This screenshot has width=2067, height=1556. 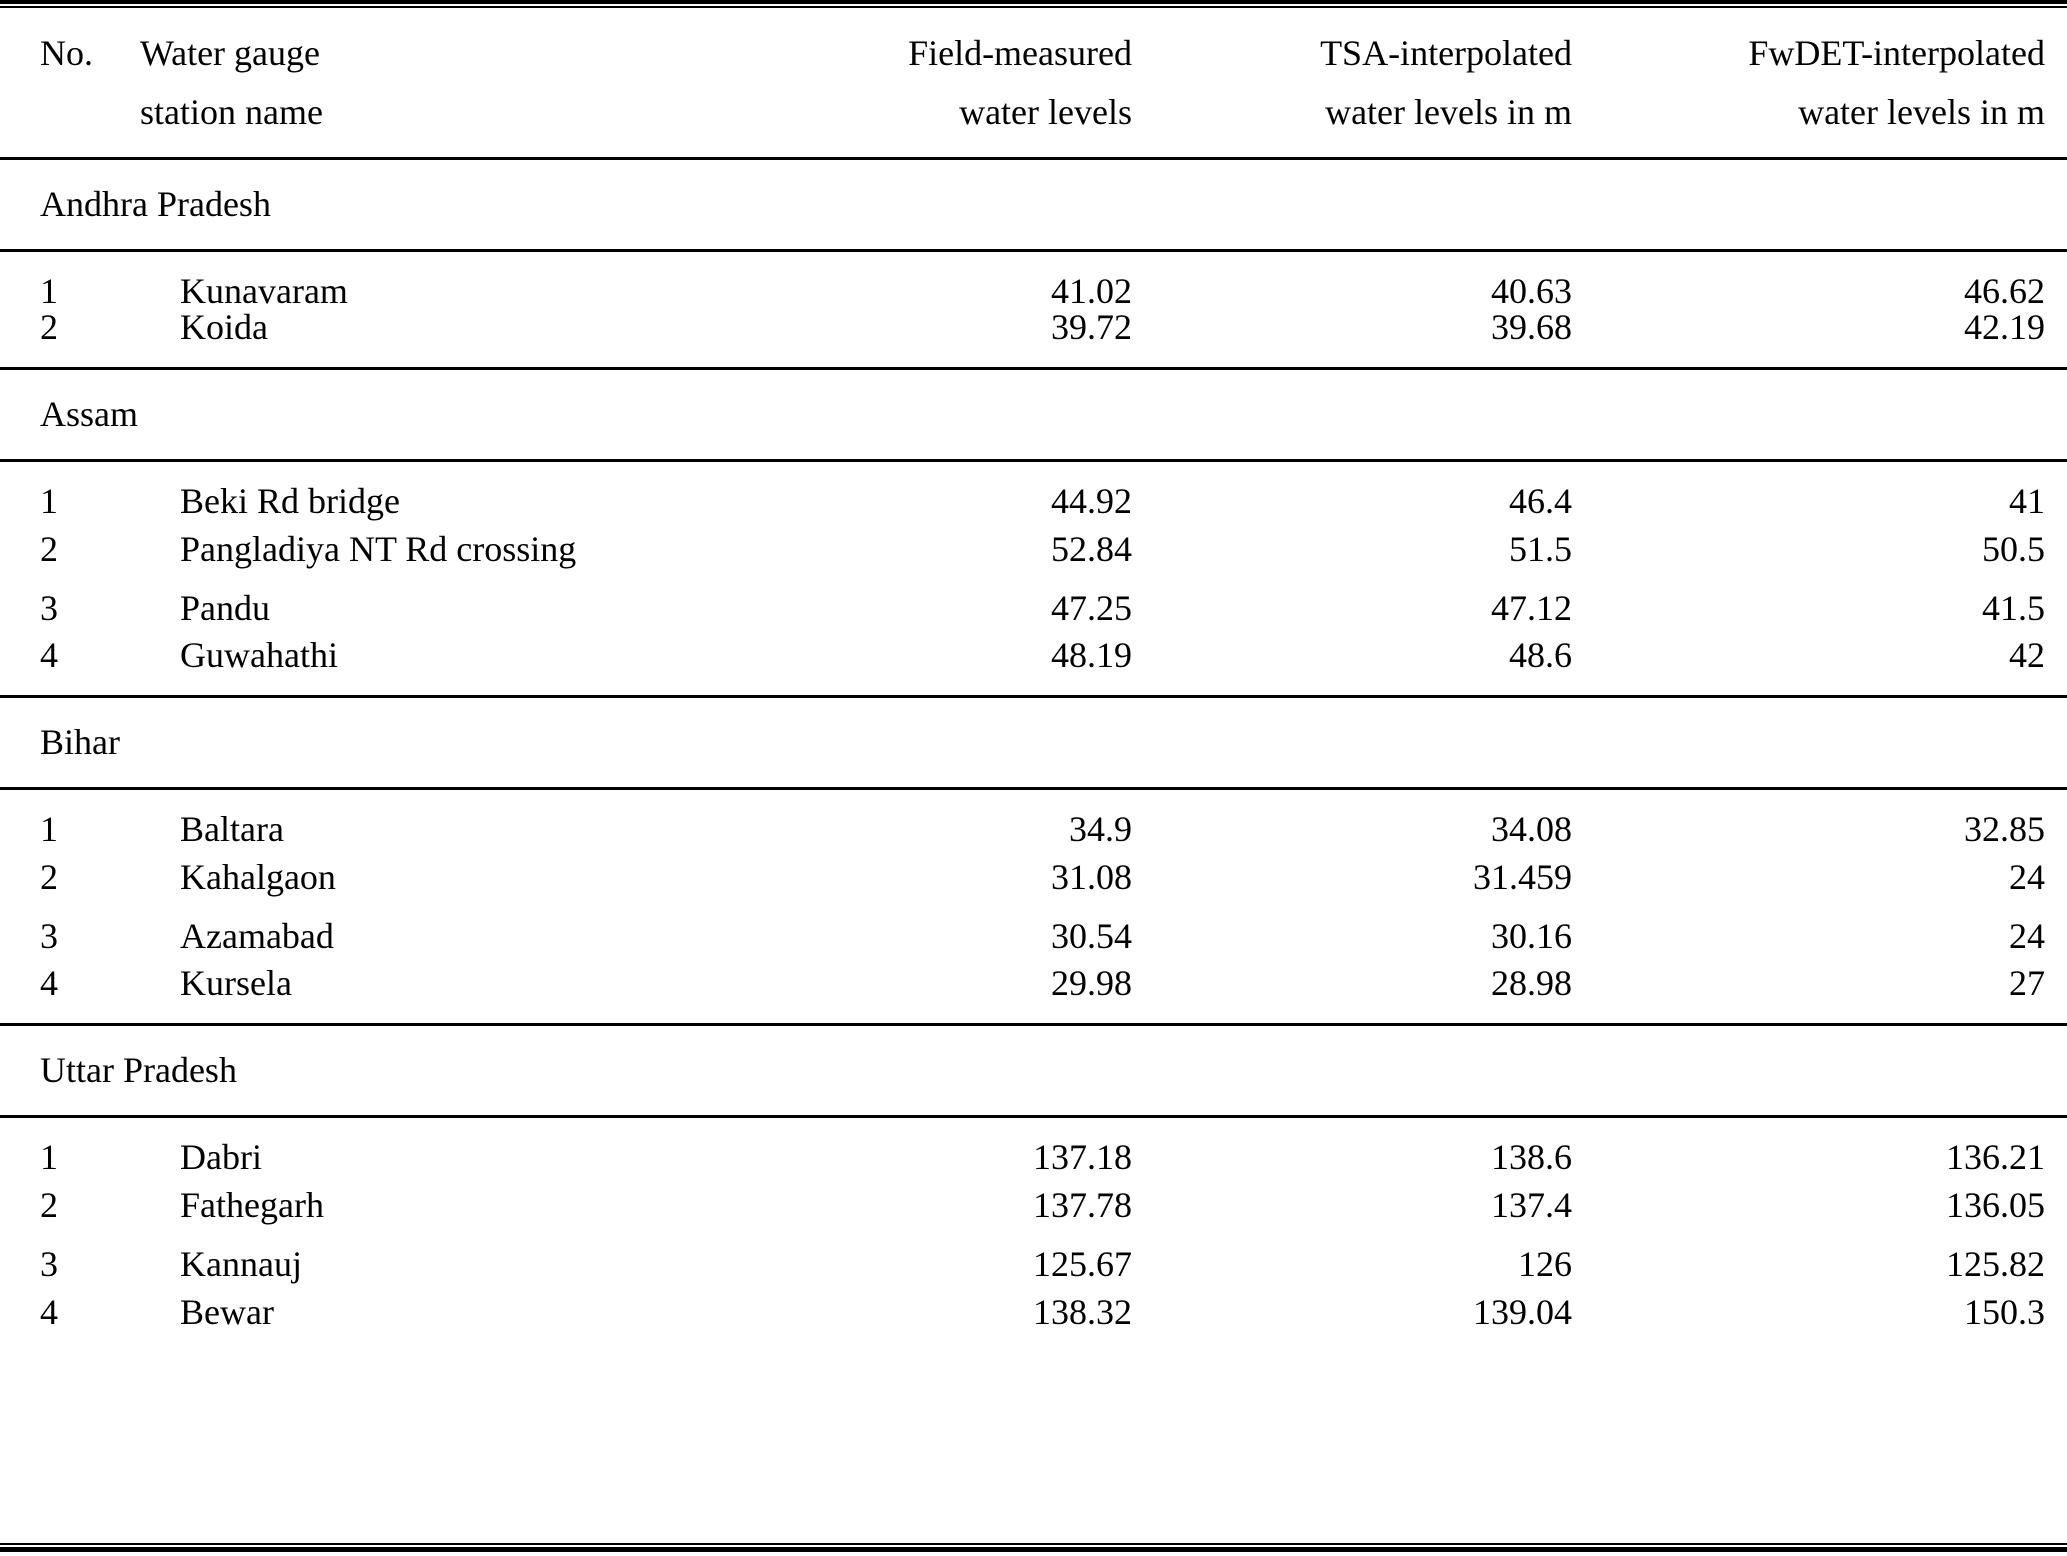 I want to click on table-row: 4 Kursela 29.98 28.98 27, so click(x=1033, y=994).